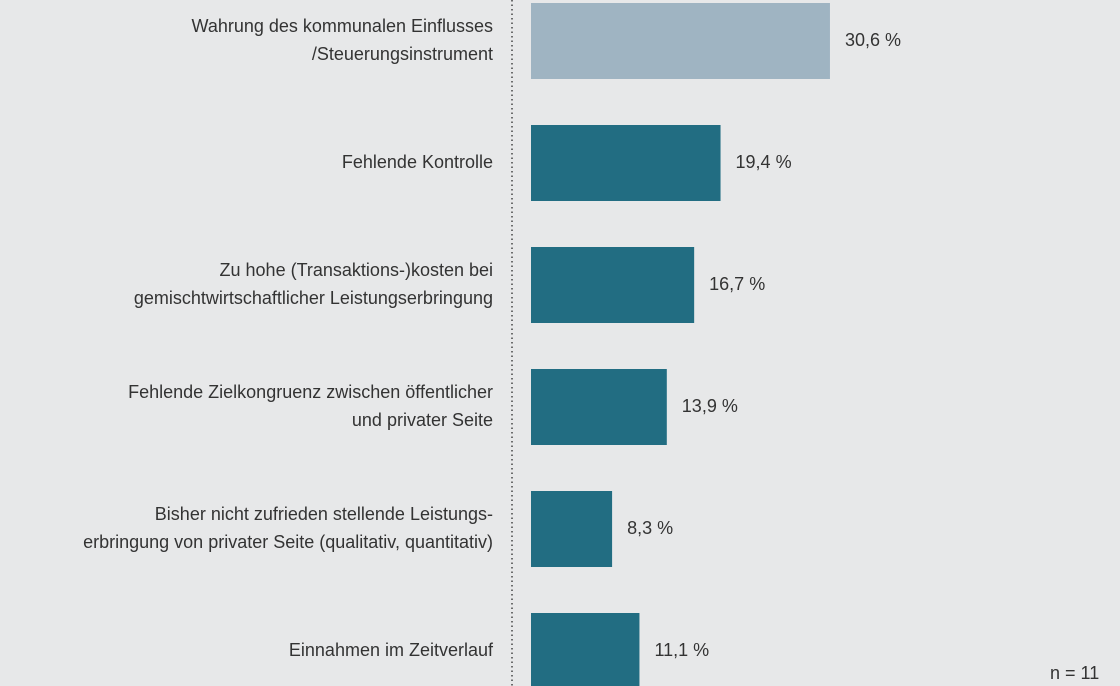 This screenshot has height=686, width=1120. What do you see at coordinates (422, 420) in the screenshot?
I see `category-line: und privater Seite` at bounding box center [422, 420].